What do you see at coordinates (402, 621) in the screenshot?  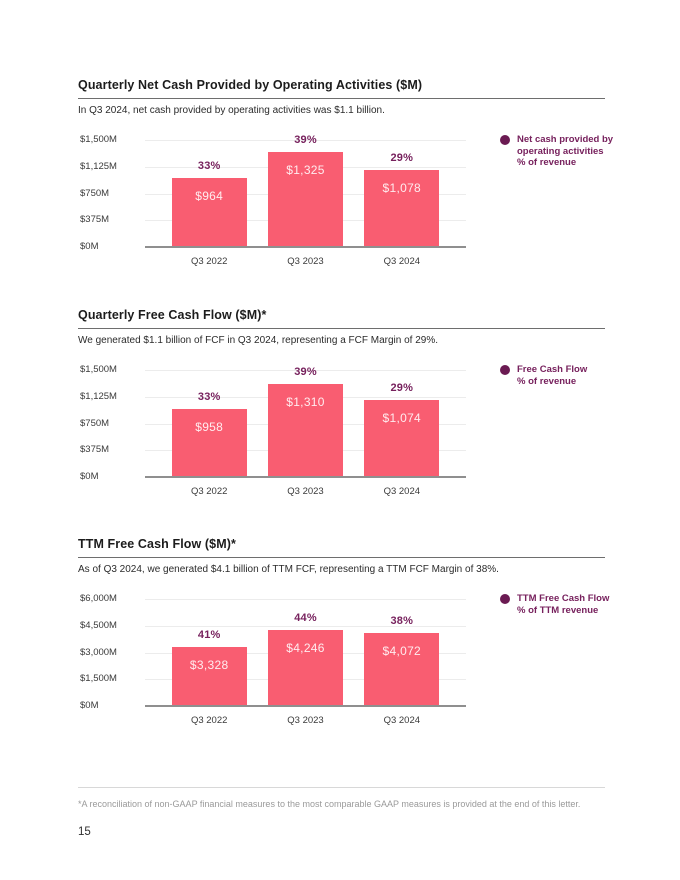 I see `bar-percent-label: 38%` at bounding box center [402, 621].